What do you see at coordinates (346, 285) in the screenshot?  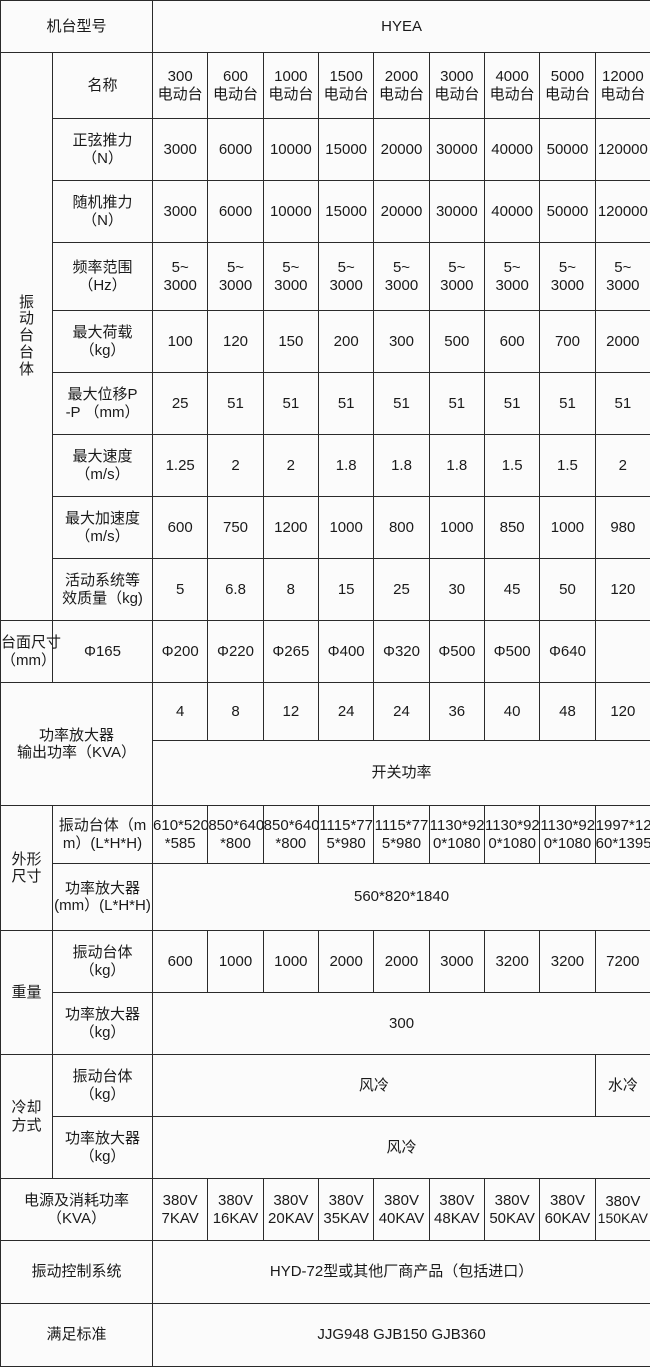 I see `cell-frequency-3-l2: 3000` at bounding box center [346, 285].